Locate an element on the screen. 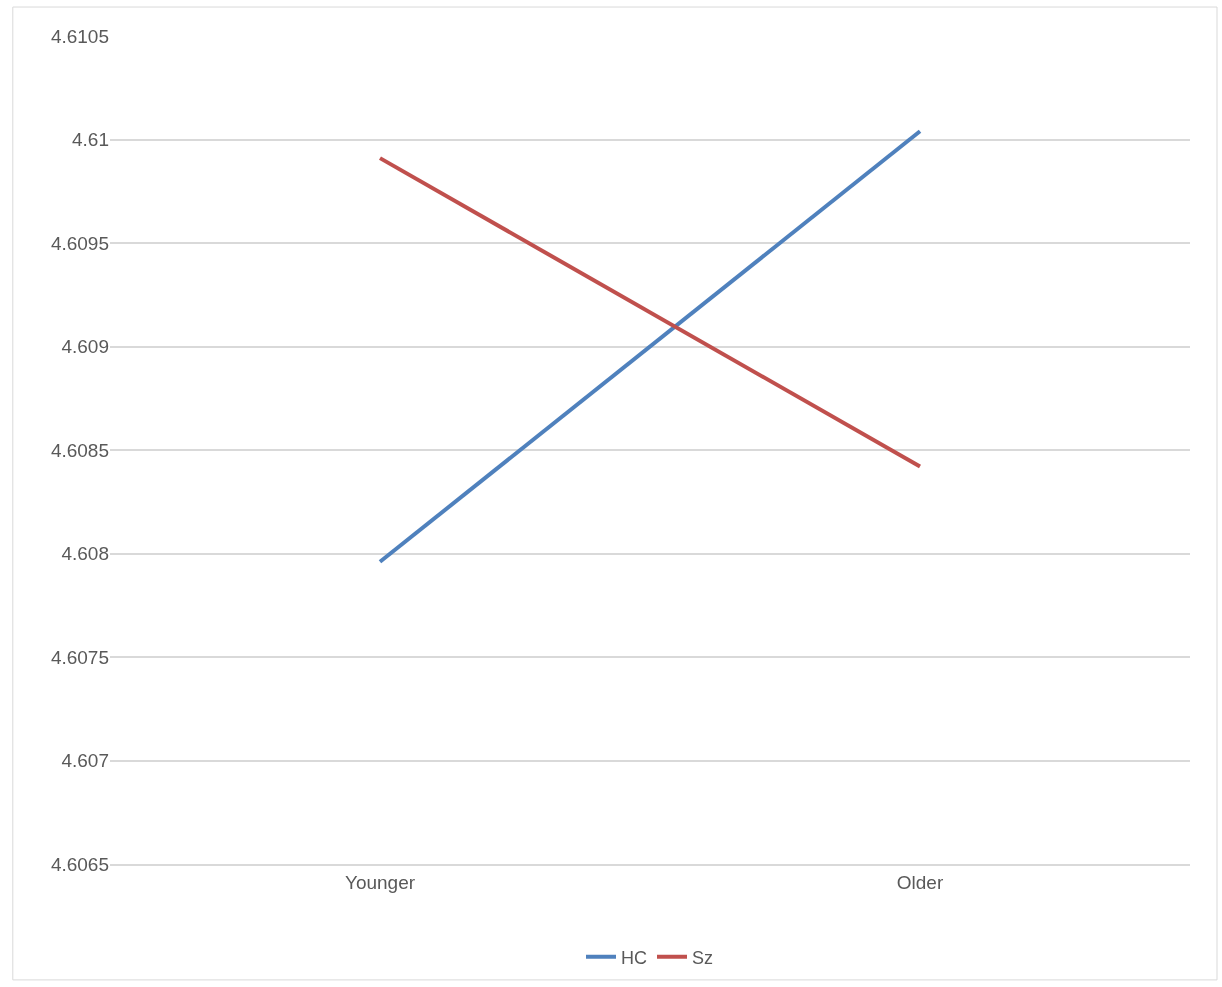  legend-label: Sz is located at coordinates (703, 957).